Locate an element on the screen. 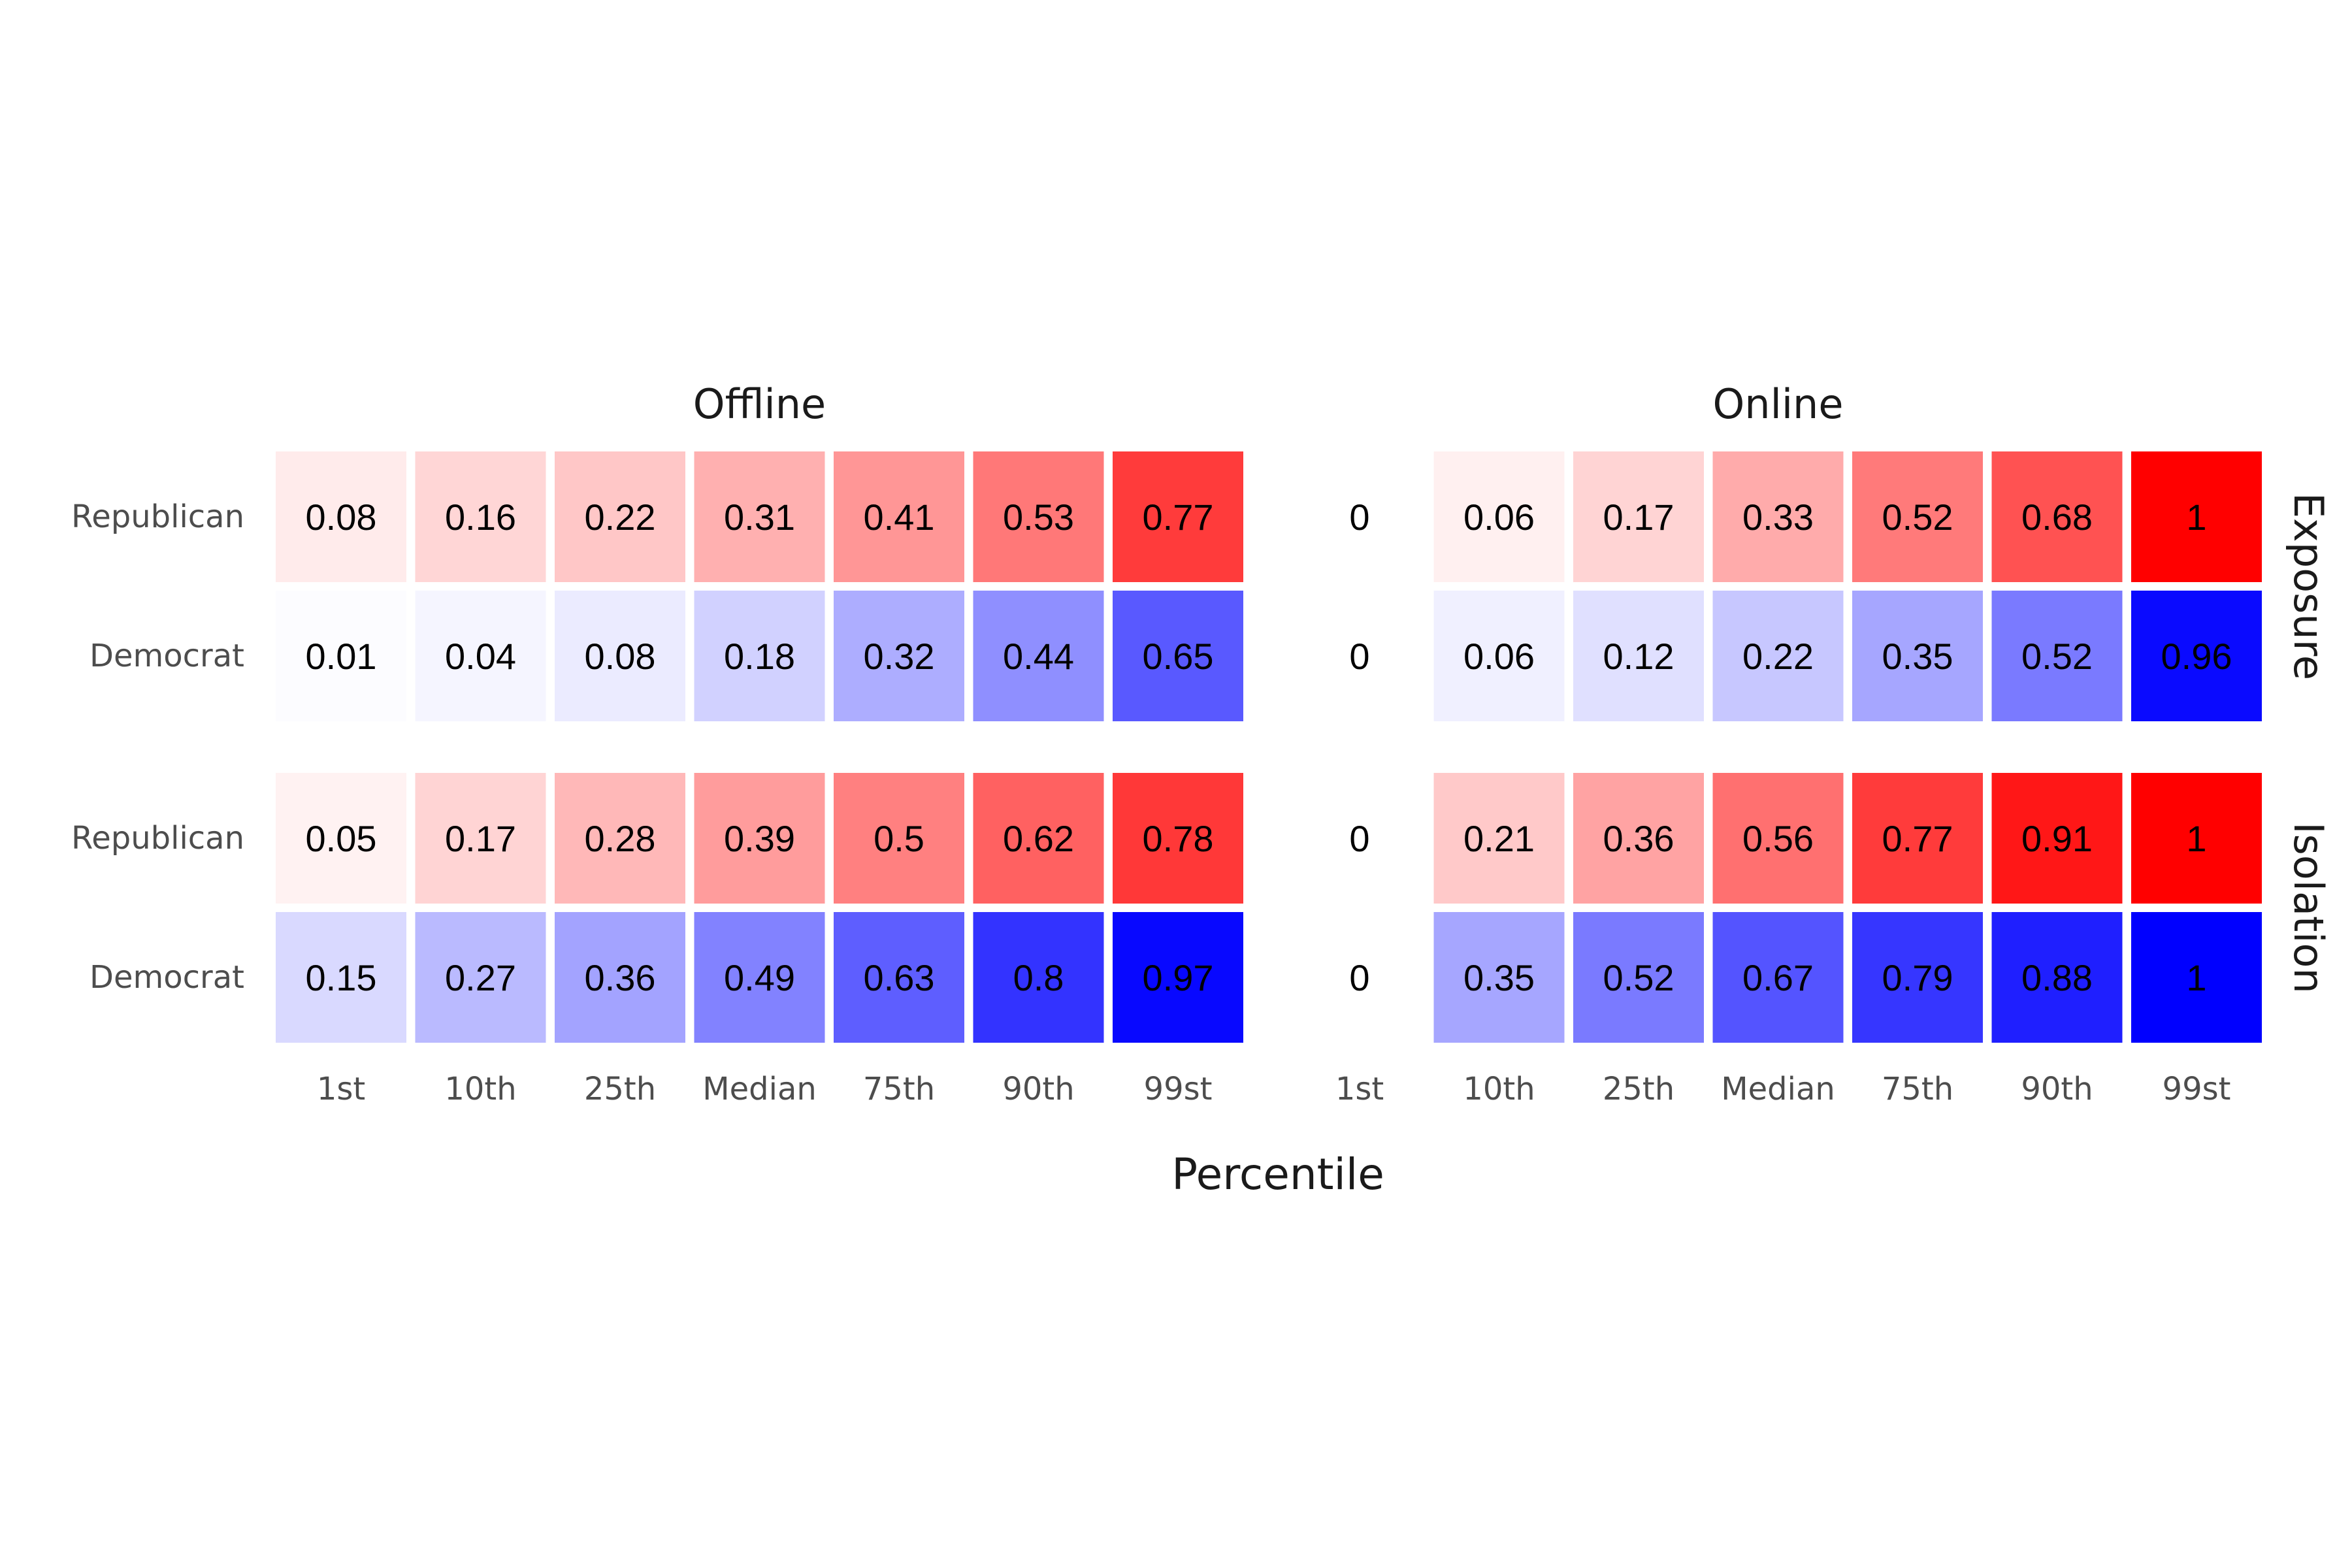 The image size is (2352, 1568). x-tick-label-offline-25th: 25th is located at coordinates (620, 1089).